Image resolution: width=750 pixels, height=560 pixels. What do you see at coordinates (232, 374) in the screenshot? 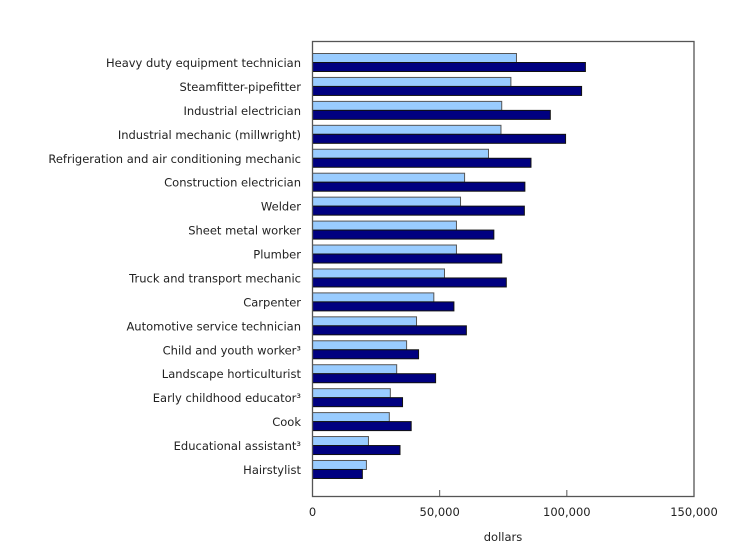
I see `category-label: Landscape horticulturist` at bounding box center [232, 374].